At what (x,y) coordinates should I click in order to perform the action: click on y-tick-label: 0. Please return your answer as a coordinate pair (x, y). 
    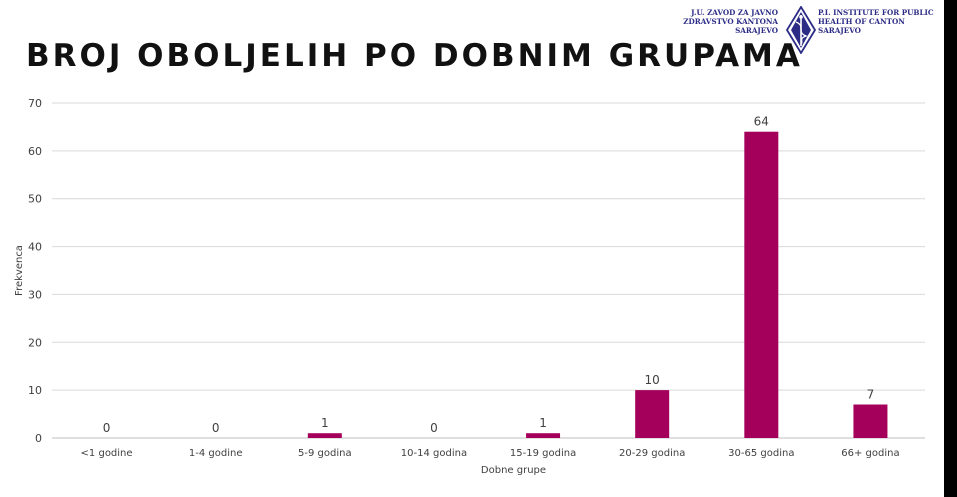
    Looking at the image, I should click on (38, 438).